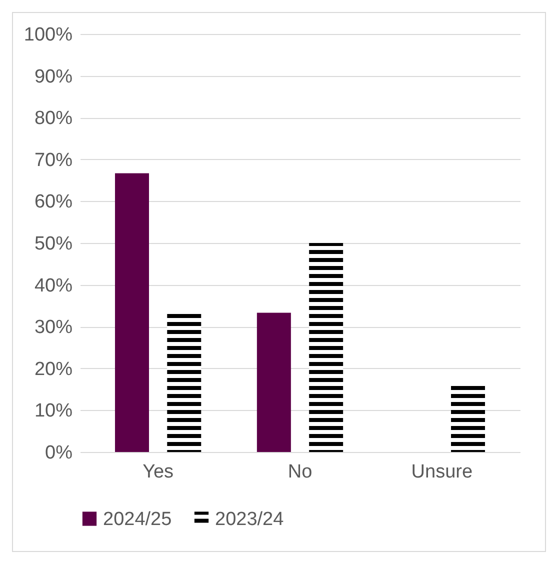  Describe the element at coordinates (137, 519) in the screenshot. I see `legend-label: 2024/25` at that location.